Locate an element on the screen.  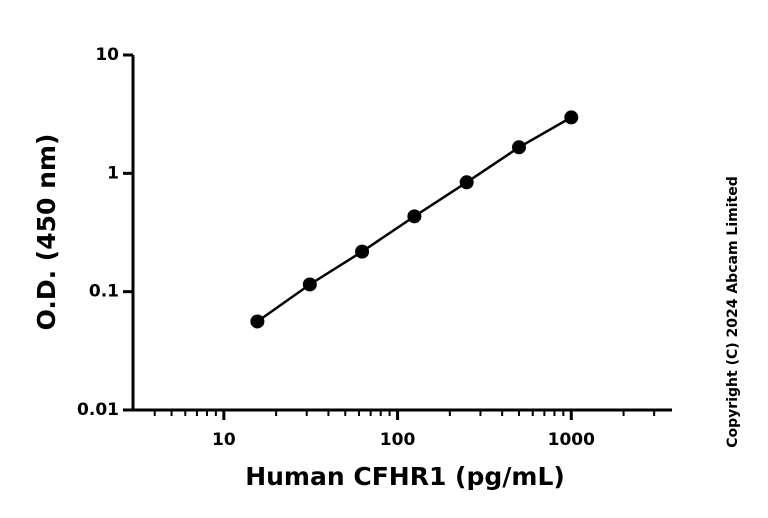
y-axis-label: O.D. (450 nm) is located at coordinates (46, 232).